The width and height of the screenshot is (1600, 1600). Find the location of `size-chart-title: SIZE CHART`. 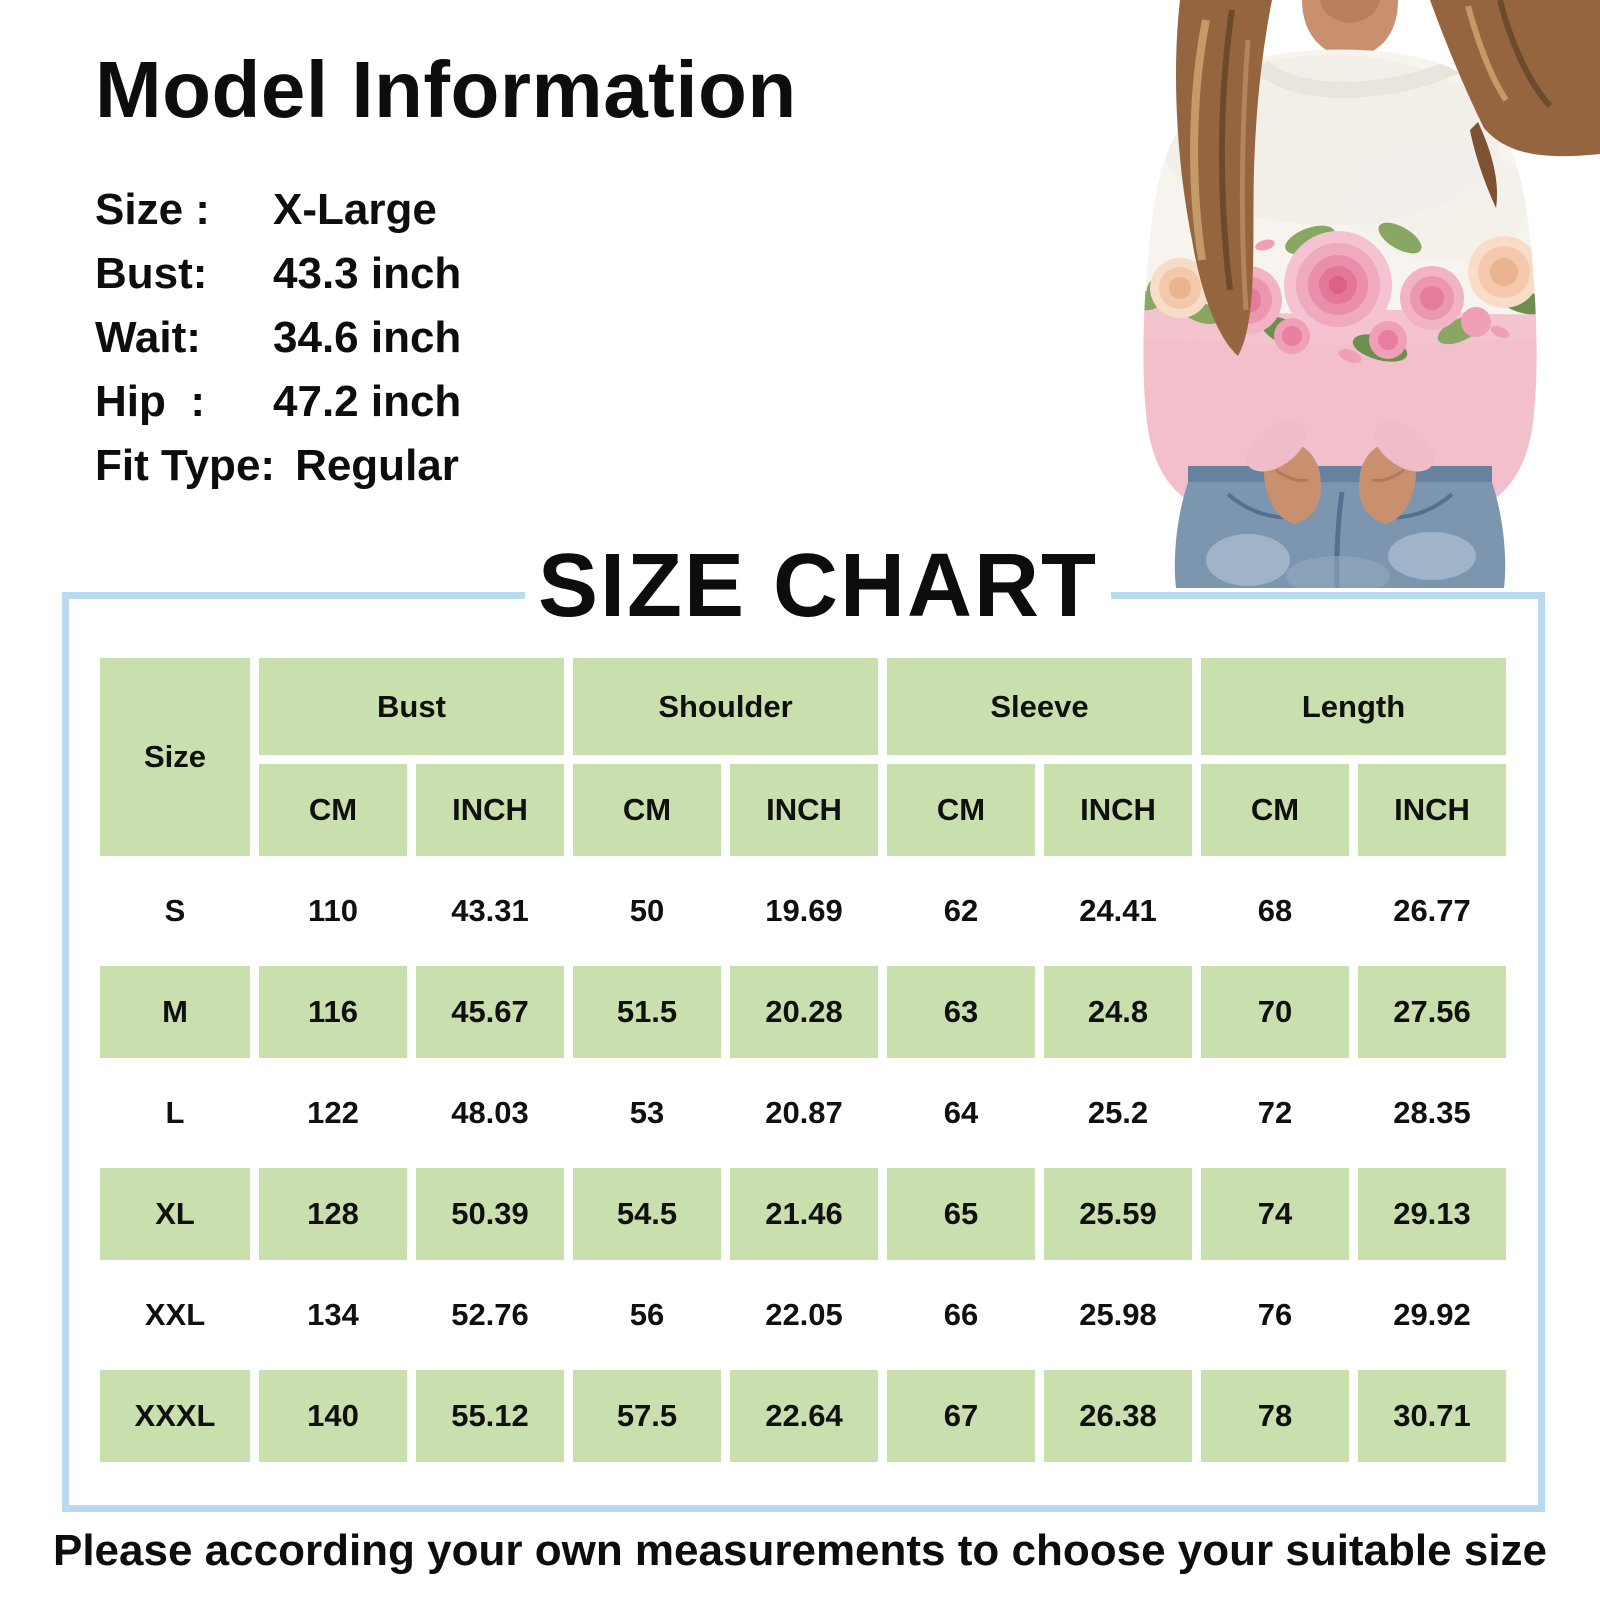

size-chart-title: SIZE CHART is located at coordinates (818, 586).